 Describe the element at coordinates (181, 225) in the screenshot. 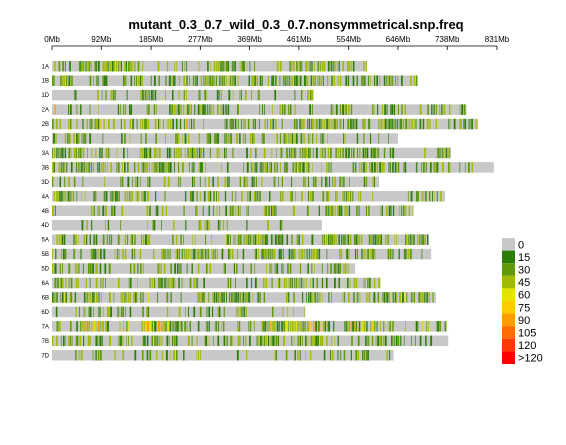

I see `chromosome-track: 4D` at that location.